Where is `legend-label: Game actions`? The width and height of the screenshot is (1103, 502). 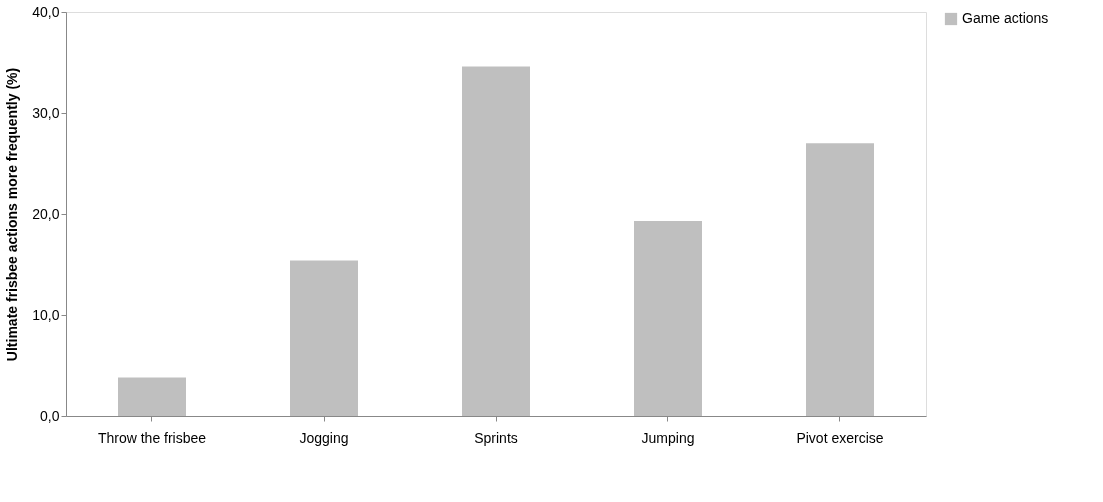
legend-label: Game actions is located at coordinates (1005, 18).